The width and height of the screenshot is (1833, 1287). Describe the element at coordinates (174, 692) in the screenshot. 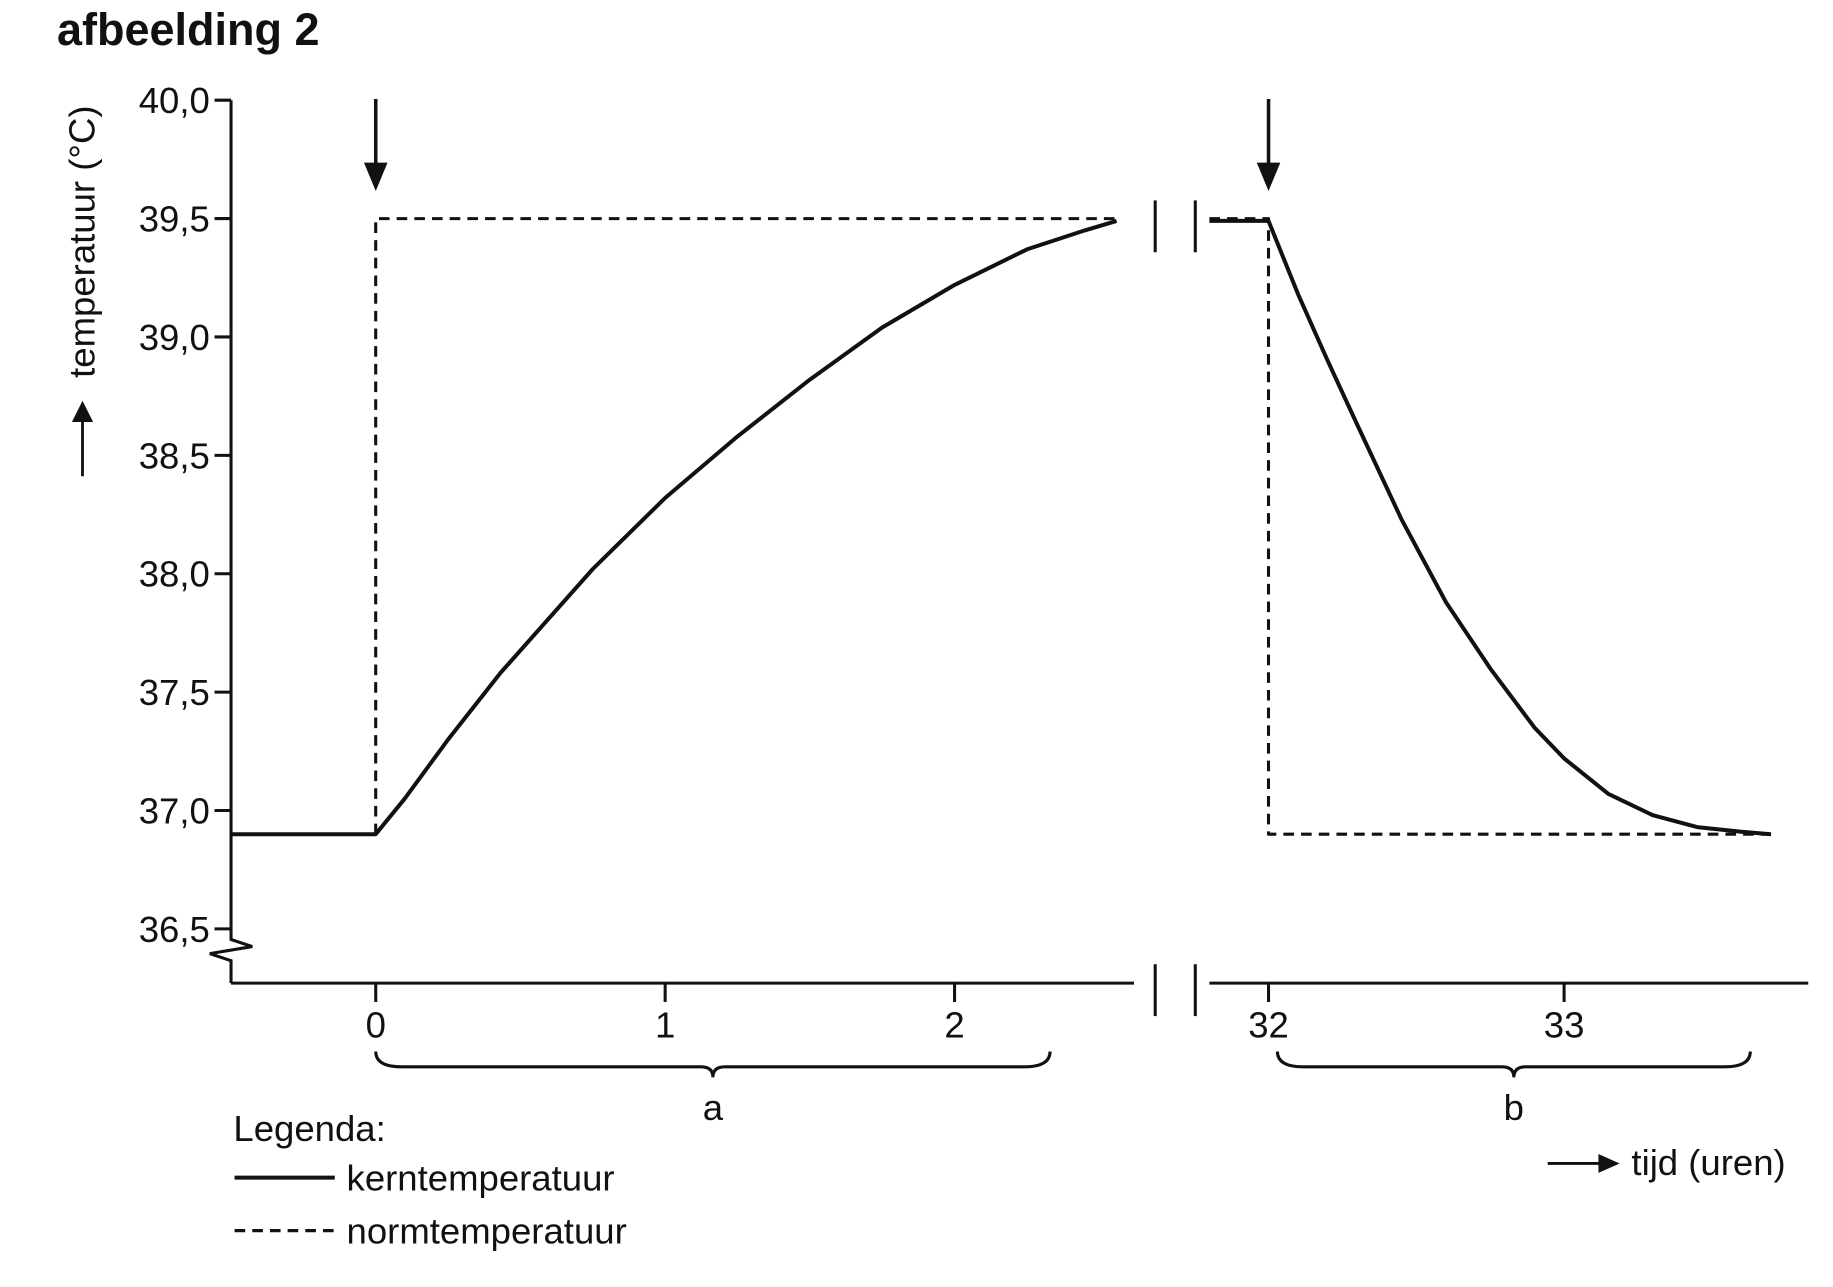

I see `y-tick-label: 37,5` at that location.